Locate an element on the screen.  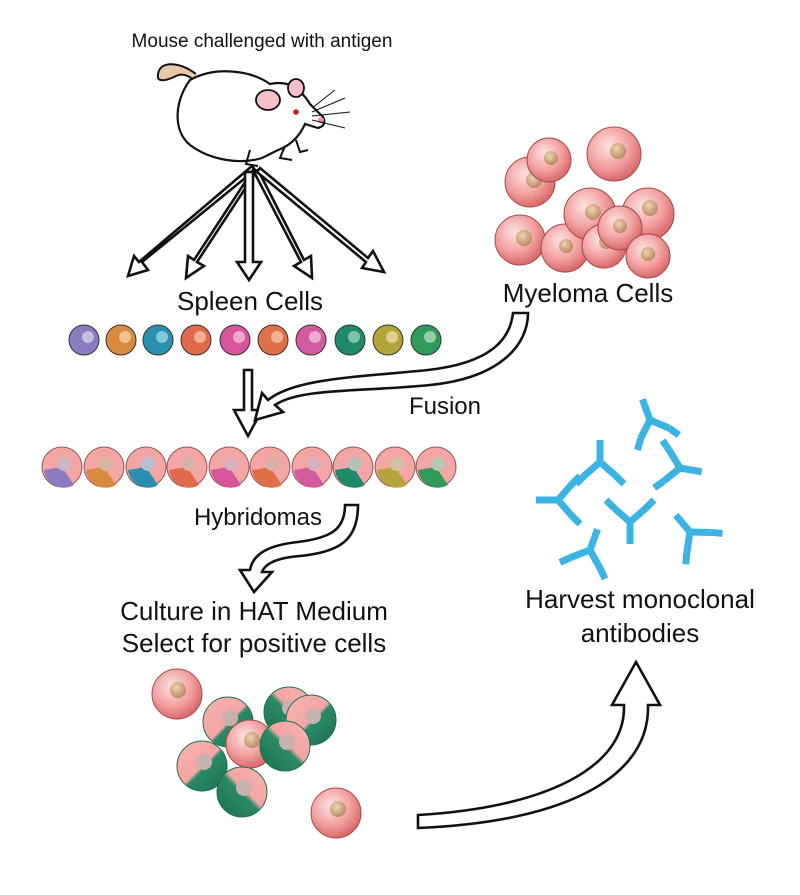
spleen-down-arrow is located at coordinates (248, 403).